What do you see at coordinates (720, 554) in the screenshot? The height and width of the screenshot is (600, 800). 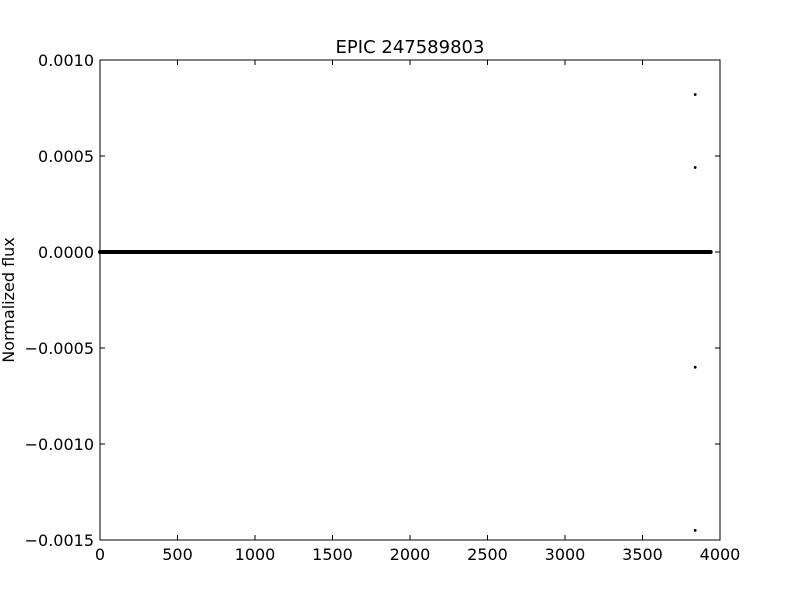 I see `x-tick-label: 4000` at bounding box center [720, 554].